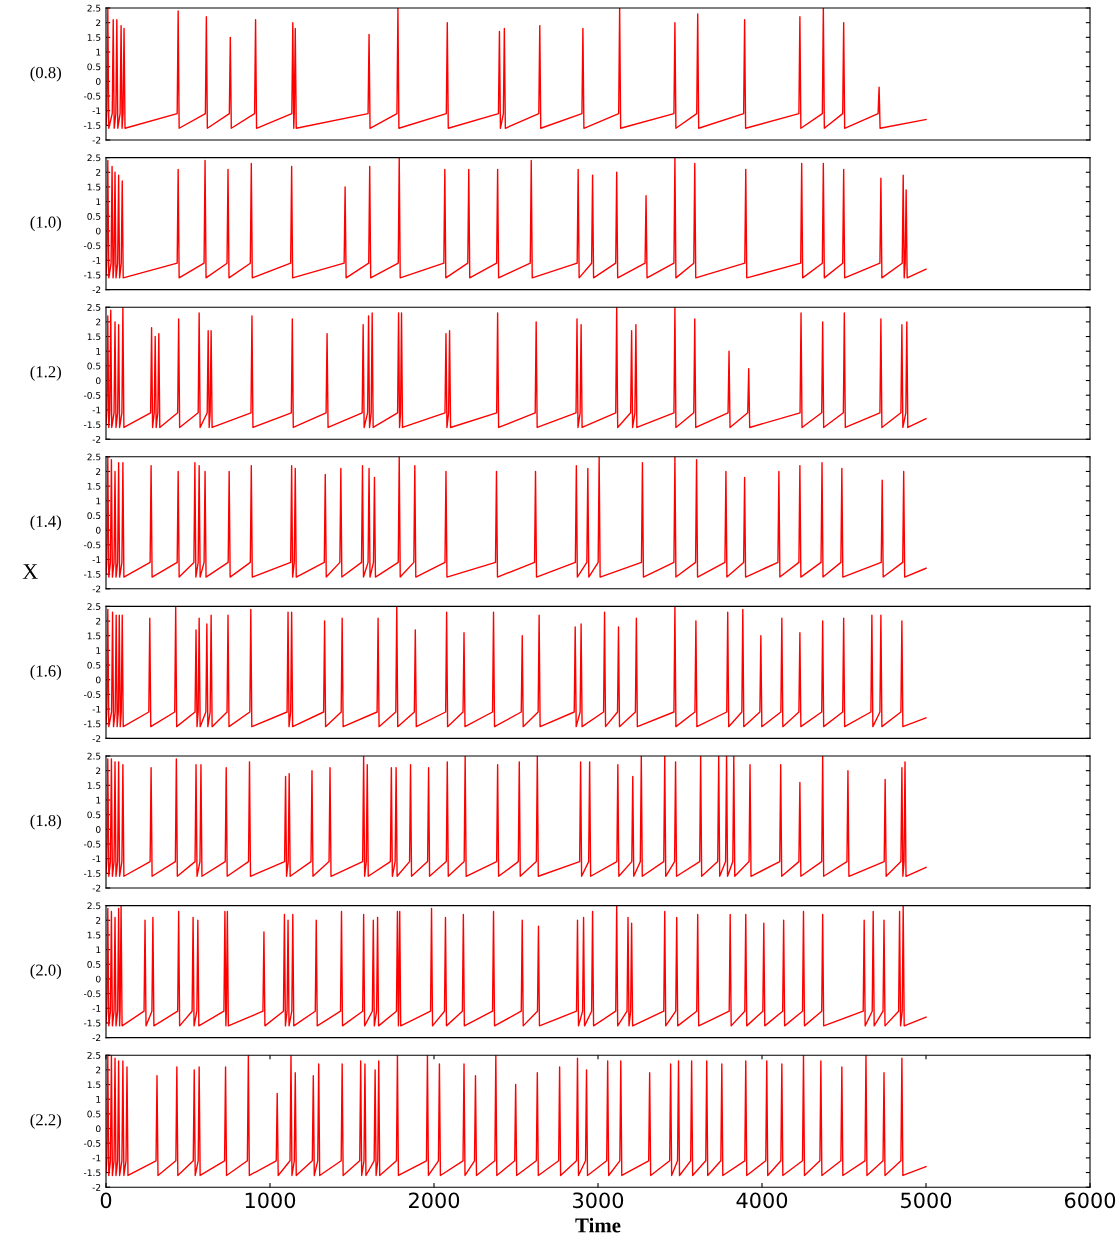 Image resolution: width=1120 pixels, height=1252 pixels. I want to click on y-axis-title: (2.2), so click(45, 1121).